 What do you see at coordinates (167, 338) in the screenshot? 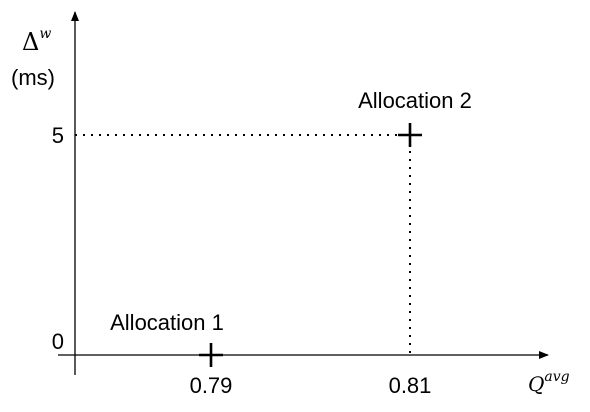
I see `data-point: Allocation 1` at bounding box center [167, 338].